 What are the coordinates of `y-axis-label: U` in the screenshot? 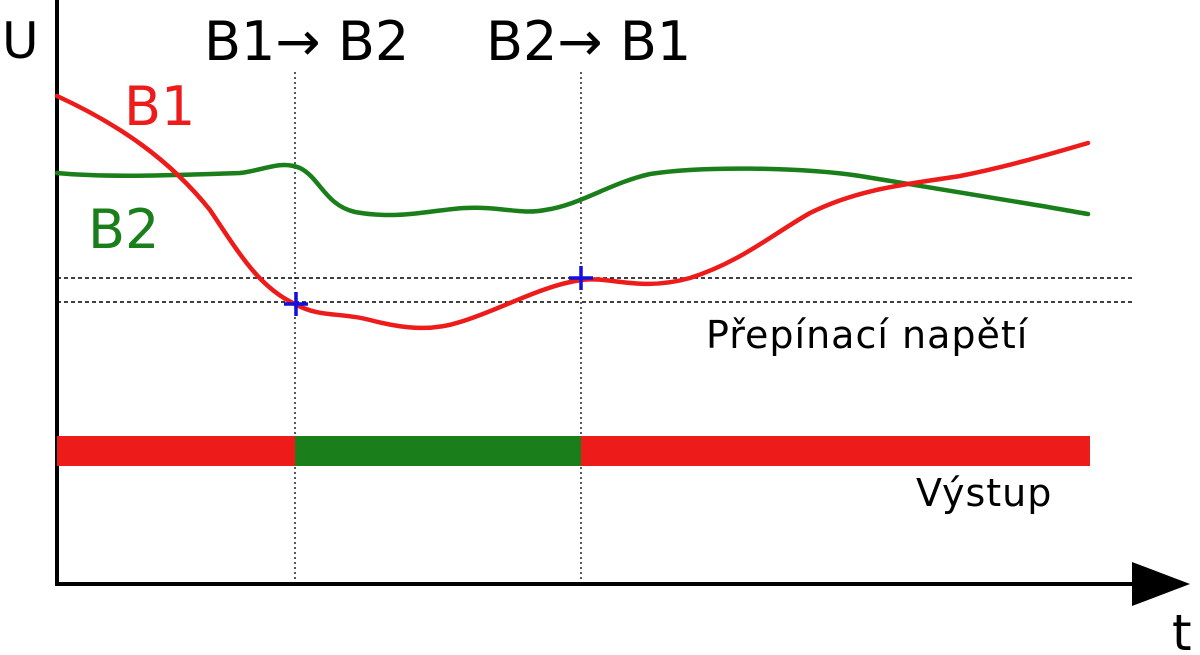 It's located at (20, 41).